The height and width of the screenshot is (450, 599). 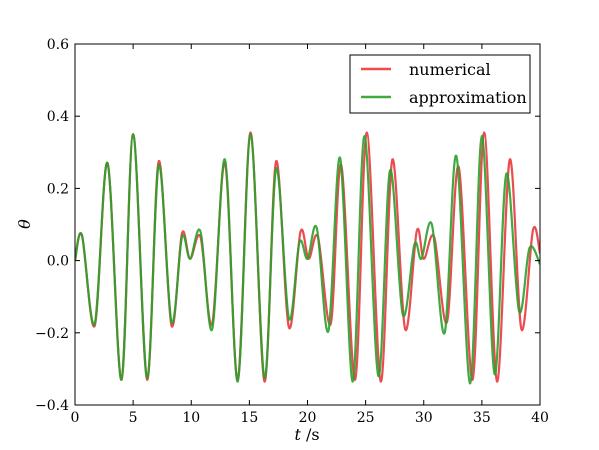 What do you see at coordinates (482, 418) in the screenshot?
I see `x-tick-label: 35` at bounding box center [482, 418].